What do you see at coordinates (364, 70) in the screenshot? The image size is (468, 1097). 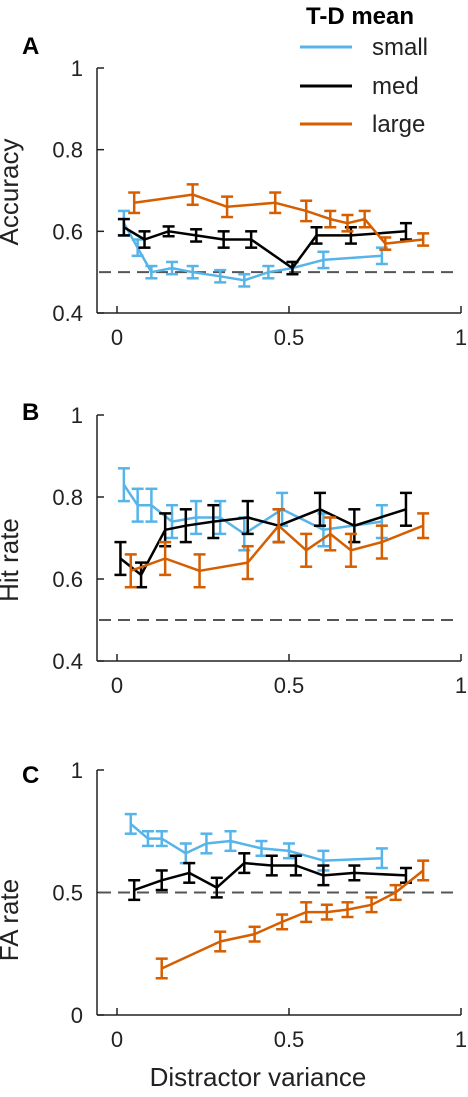 I see `legend: T-D mean small med large` at bounding box center [364, 70].